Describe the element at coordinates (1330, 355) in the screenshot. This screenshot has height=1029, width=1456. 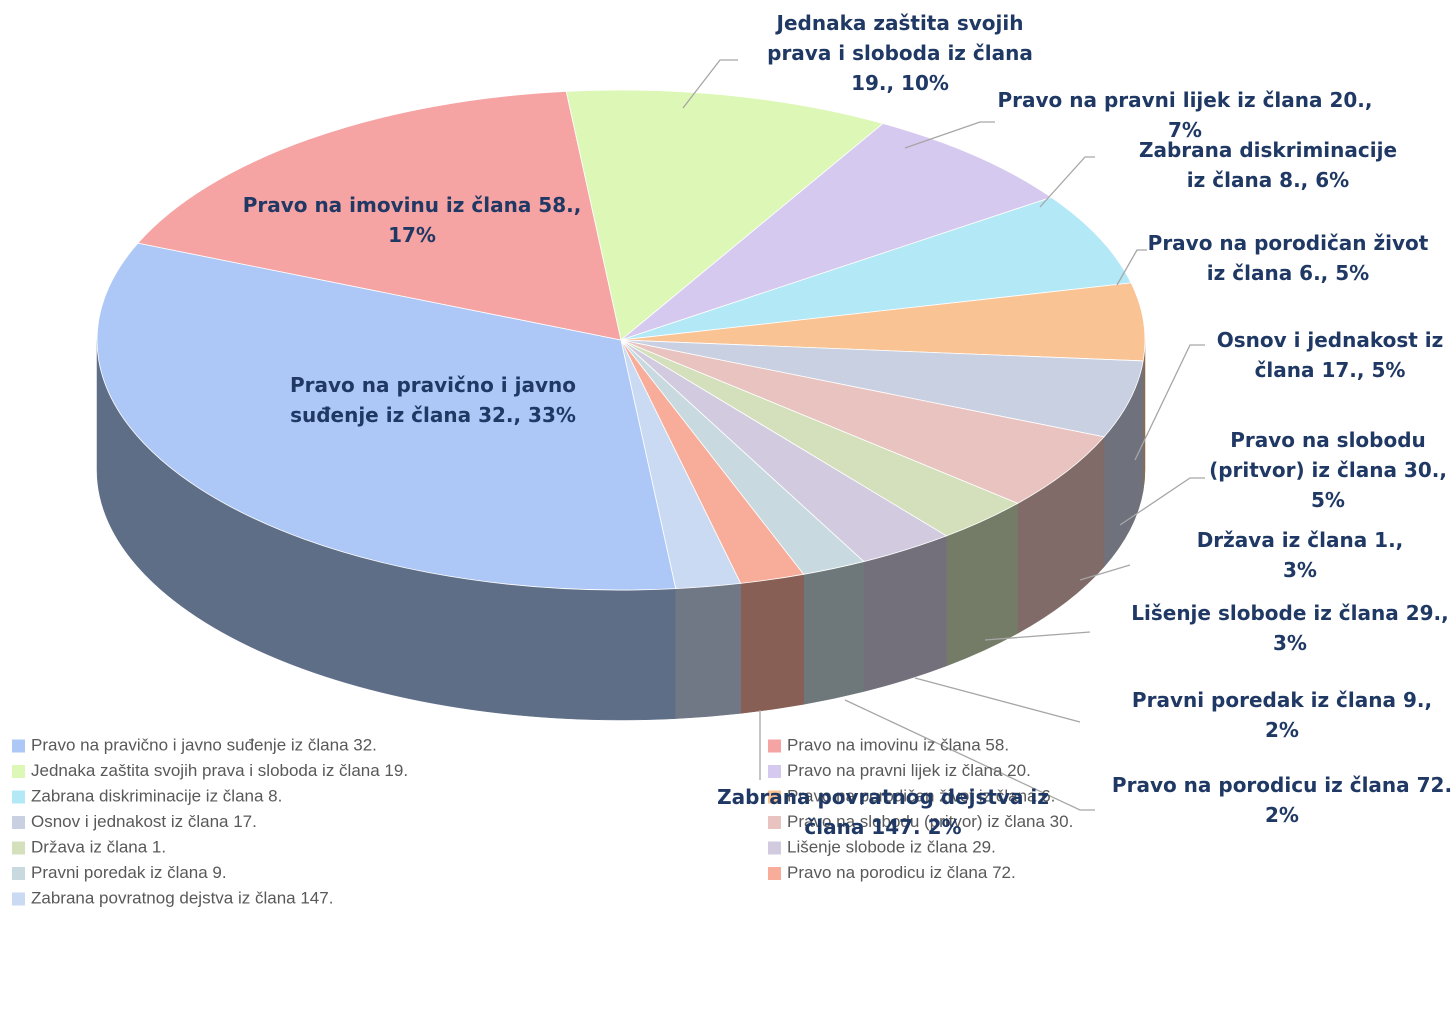
I see `data-label: Osnov i jednakost iz člana 17., 5%` at that location.